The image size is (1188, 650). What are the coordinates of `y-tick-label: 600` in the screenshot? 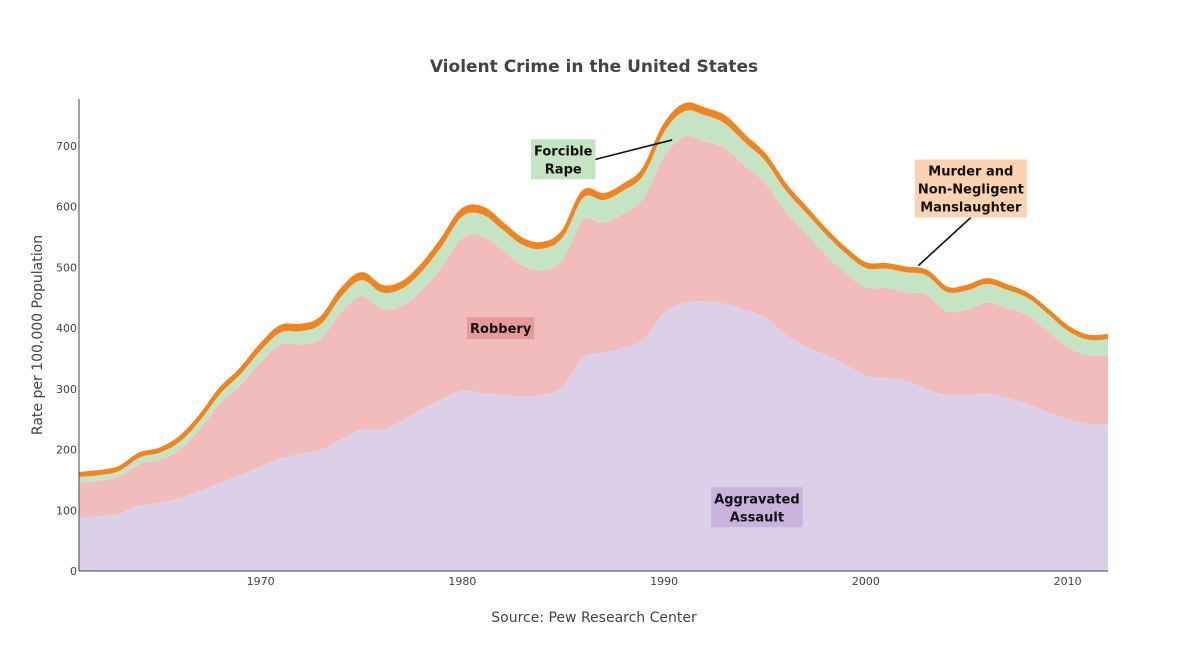 It's located at (66, 207).